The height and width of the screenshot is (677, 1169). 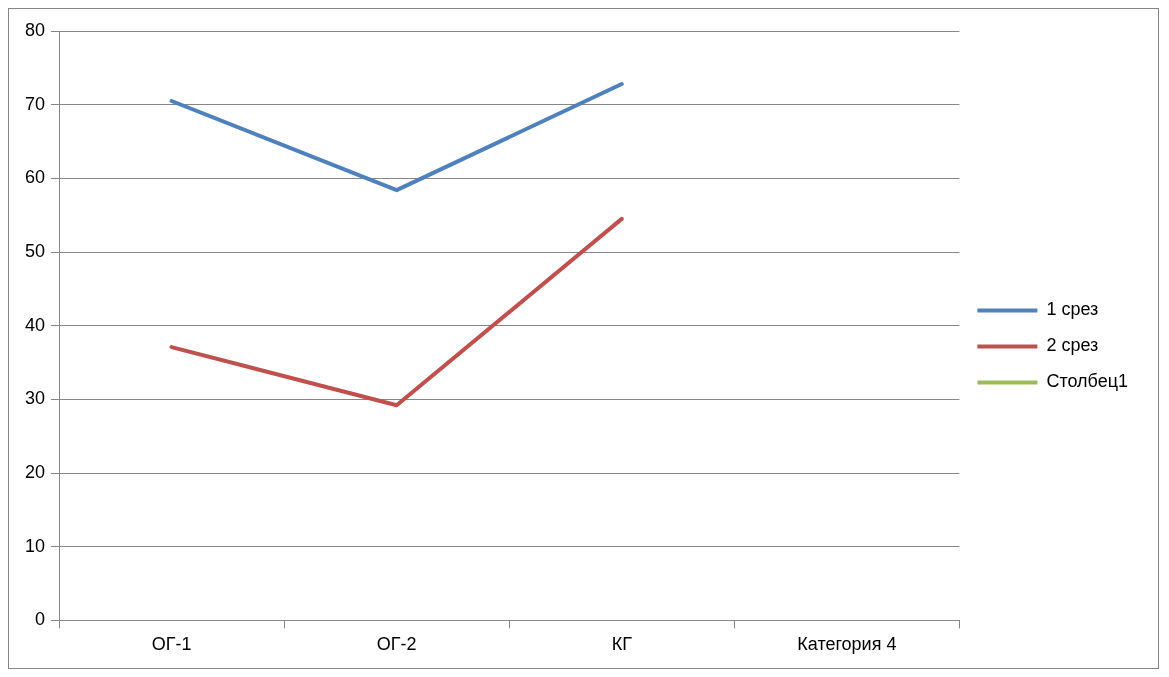 I want to click on legend-label: 2 срез, so click(x=1072, y=345).